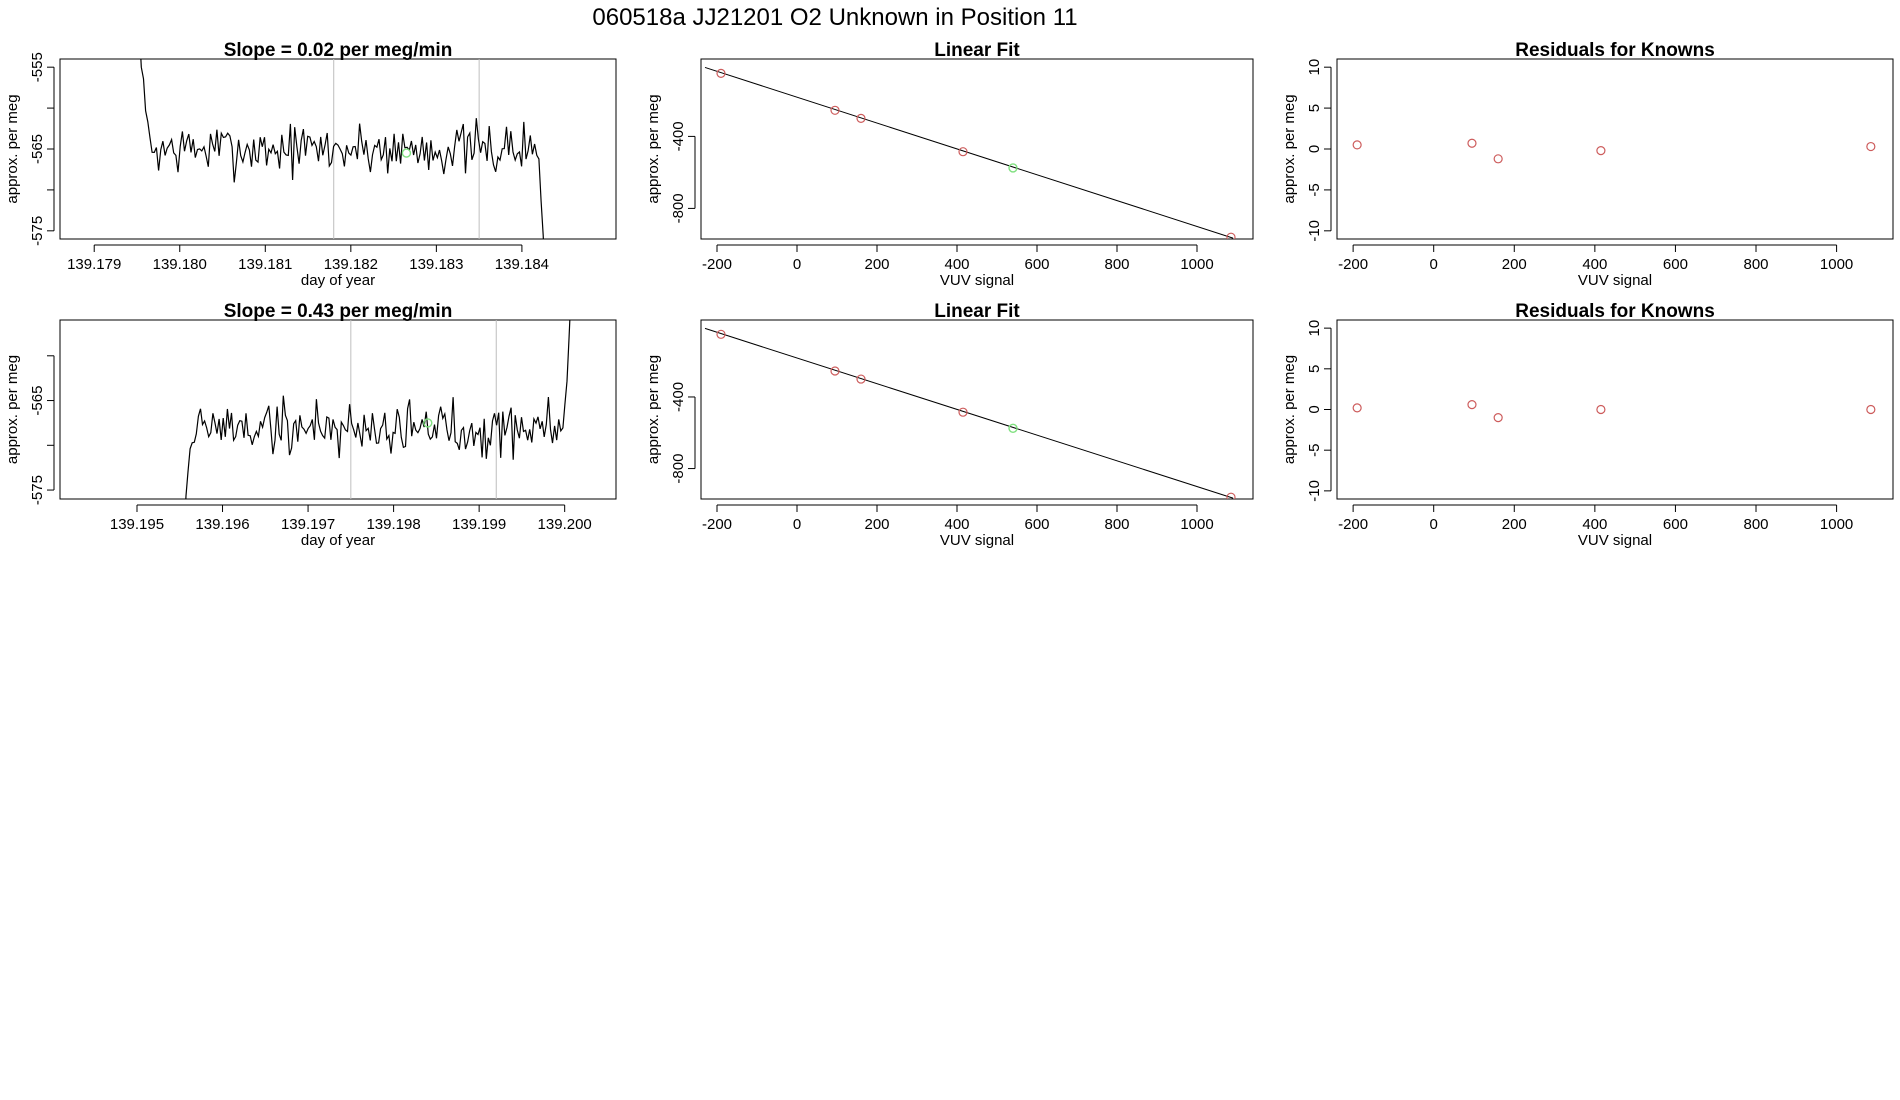 This screenshot has width=1900, height=1100. Describe the element at coordinates (565, 524) in the screenshot. I see `x-tick-label: 139.200` at that location.